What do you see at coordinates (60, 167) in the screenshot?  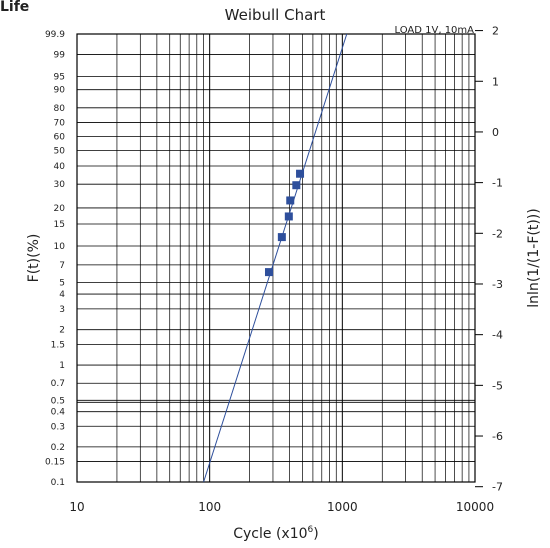 I see `y-left-tick-label: 40` at bounding box center [60, 167].